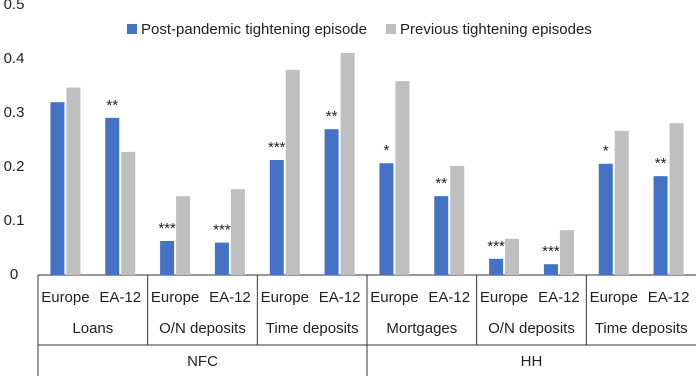  I want to click on outer-group-label: NFC, so click(202, 361).